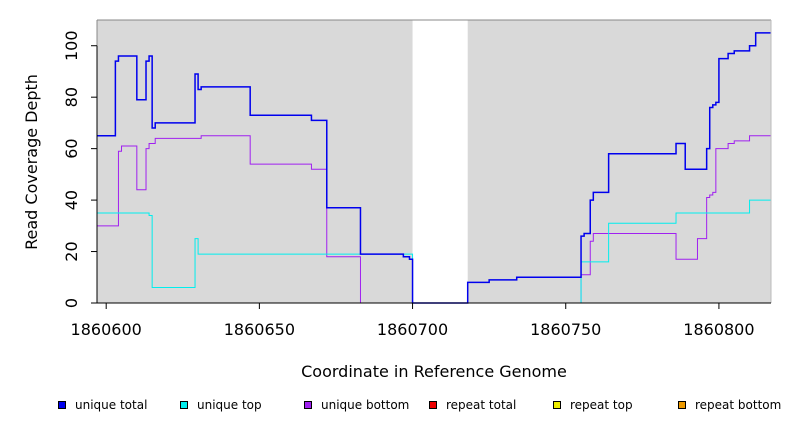 This screenshot has width=792, height=432. Describe the element at coordinates (229, 405) in the screenshot. I see `legend-label: unique top` at that location.